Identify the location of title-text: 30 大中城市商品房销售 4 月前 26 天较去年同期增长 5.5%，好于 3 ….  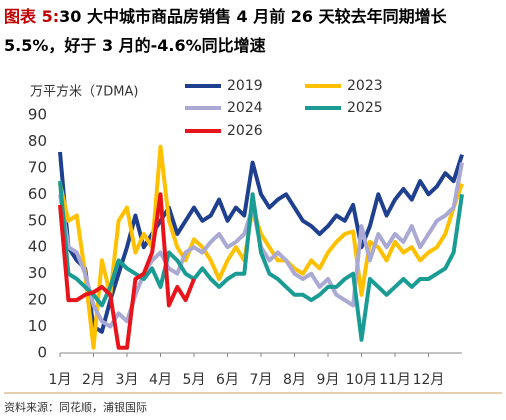
(225, 31).